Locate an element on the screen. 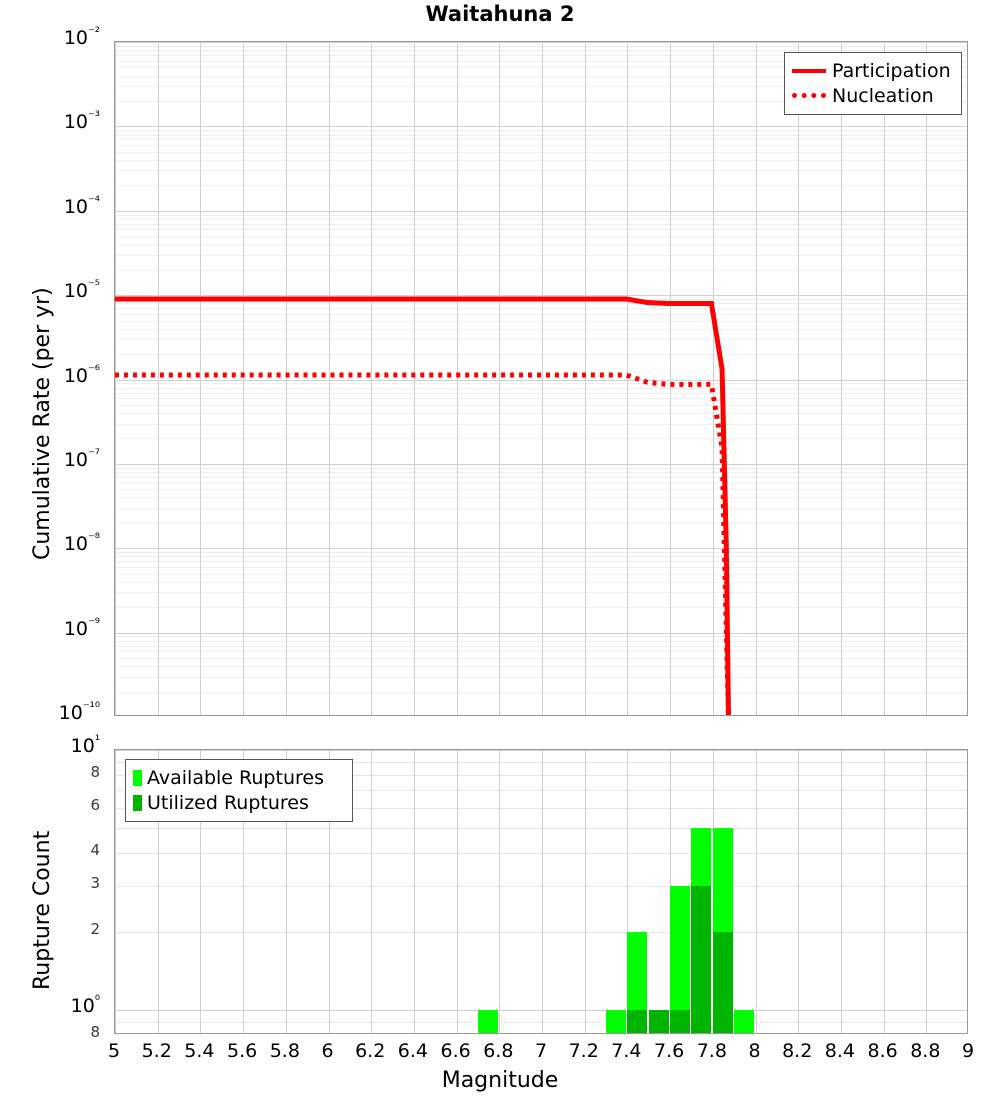  x-tick-label: 9 is located at coordinates (968, 1051).